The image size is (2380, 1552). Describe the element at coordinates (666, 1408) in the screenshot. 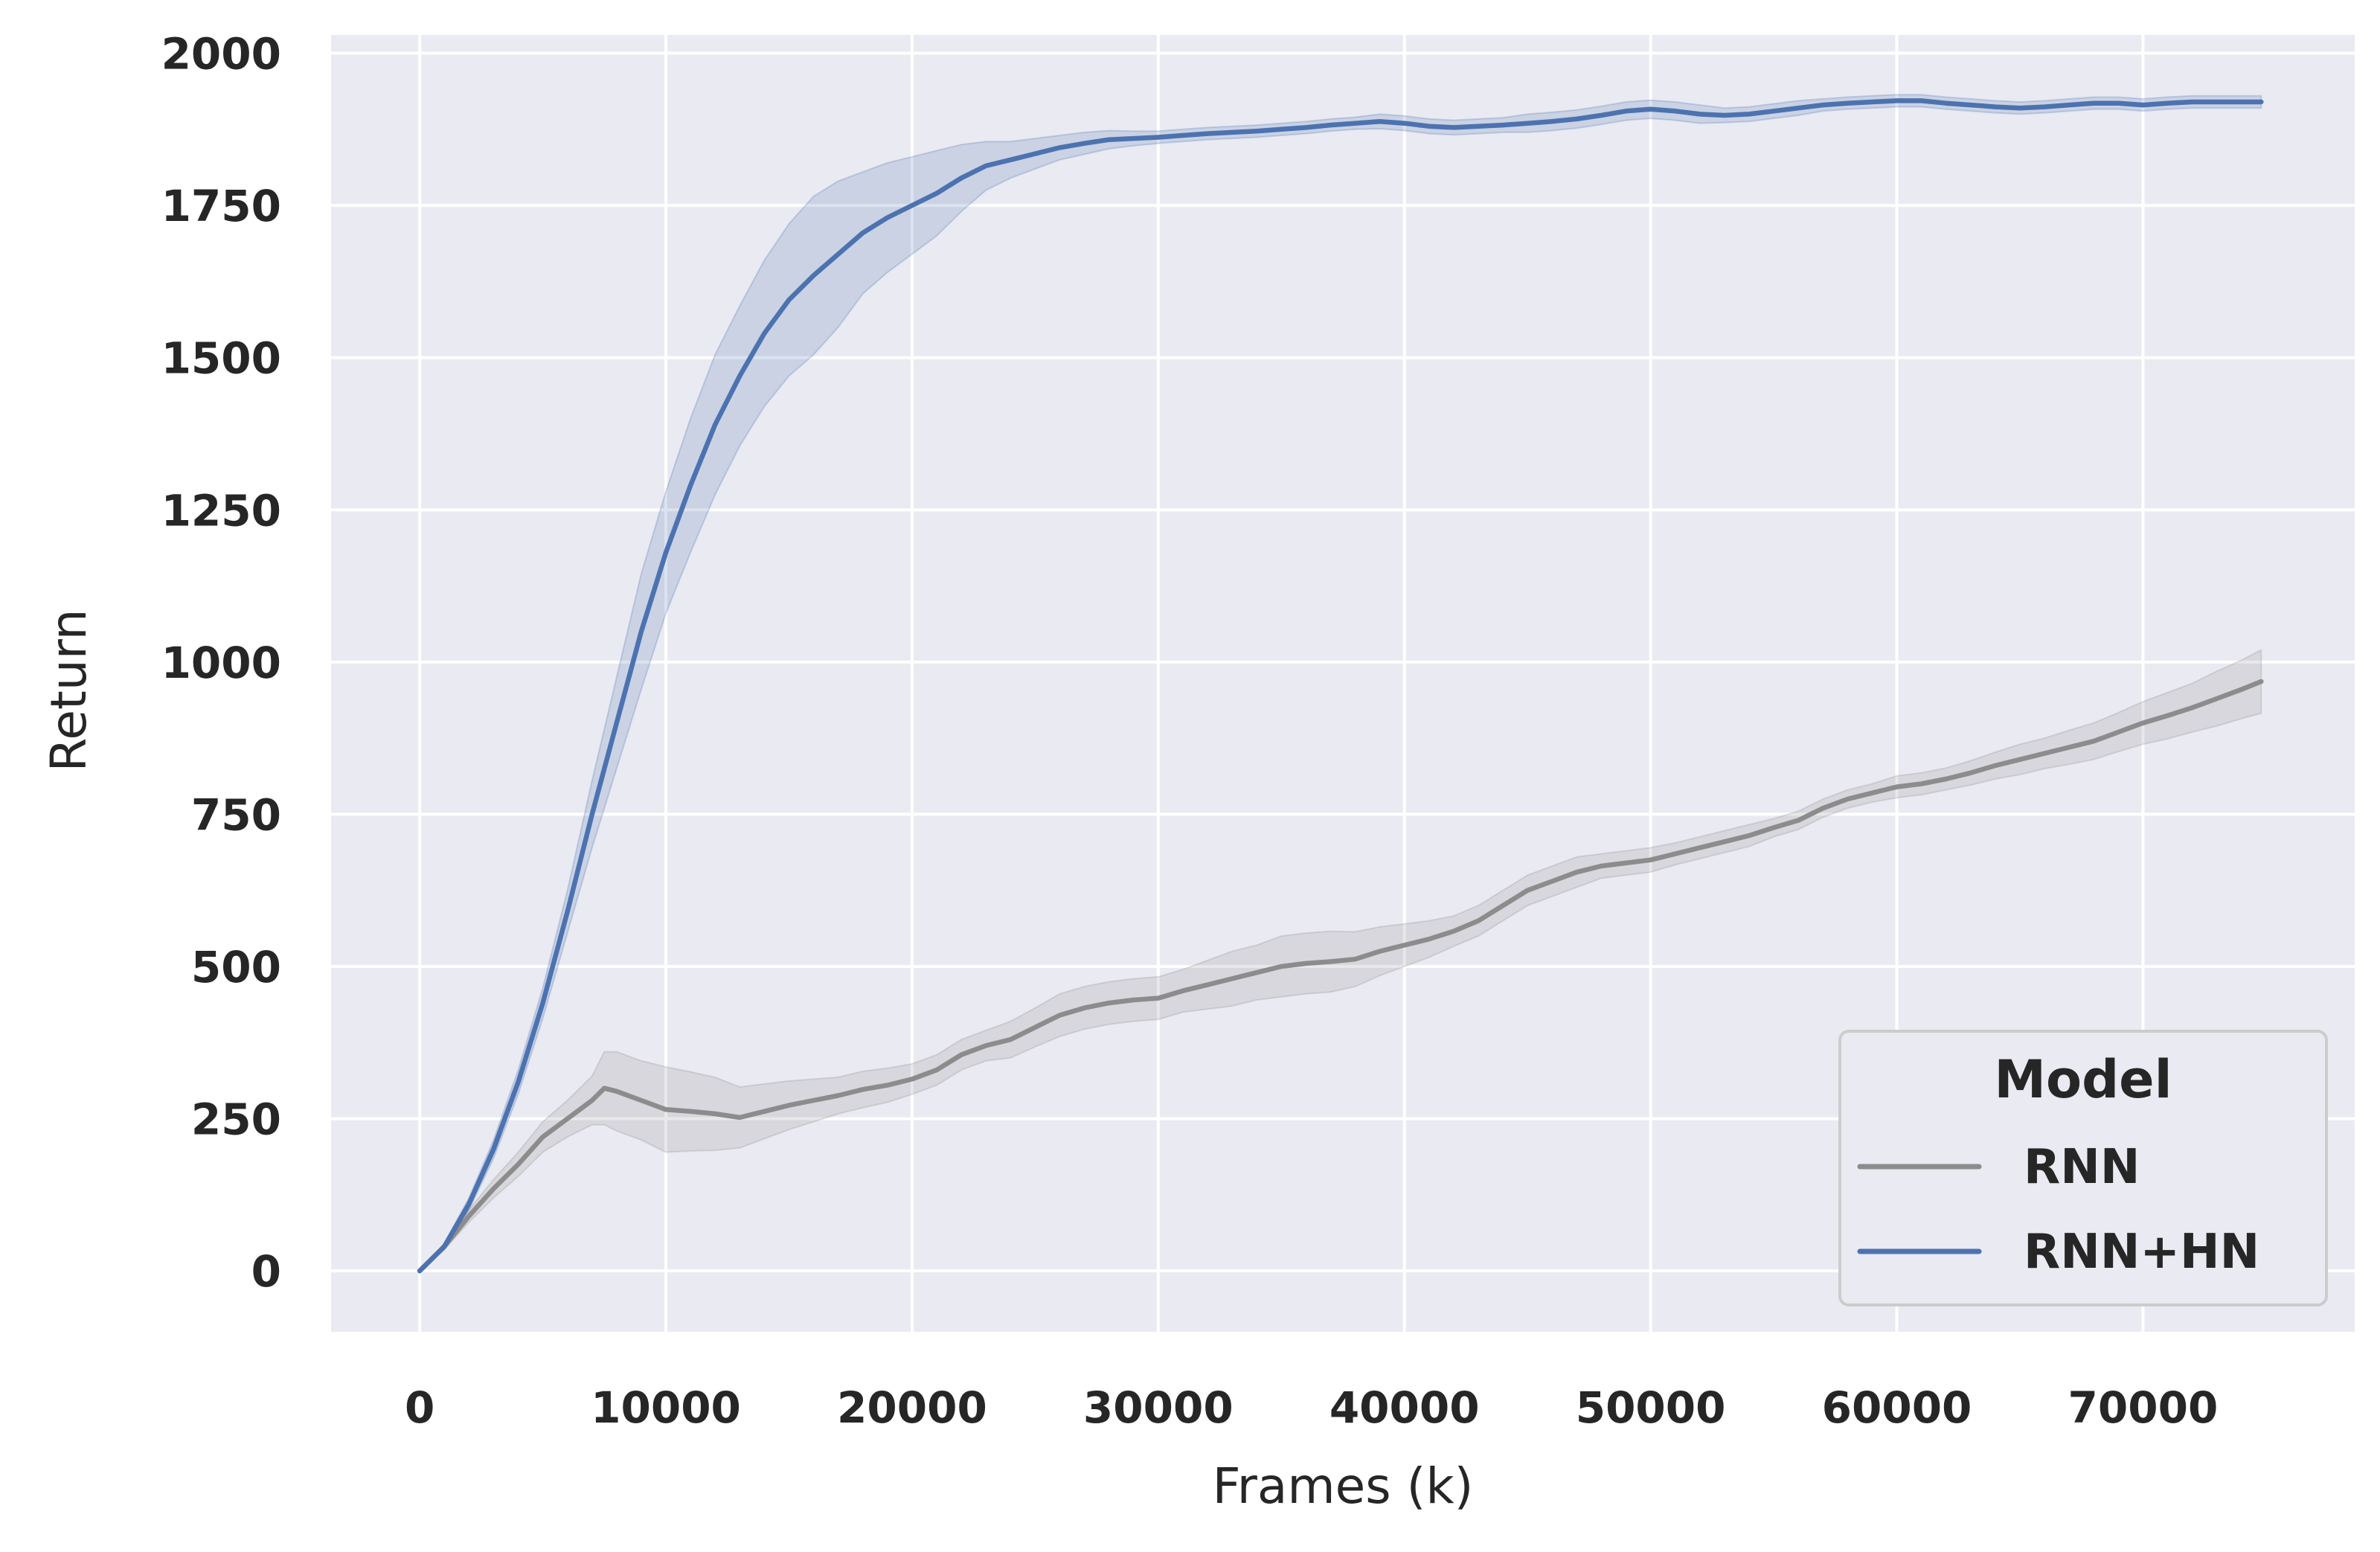

I see `x-tick-label: 10000` at that location.